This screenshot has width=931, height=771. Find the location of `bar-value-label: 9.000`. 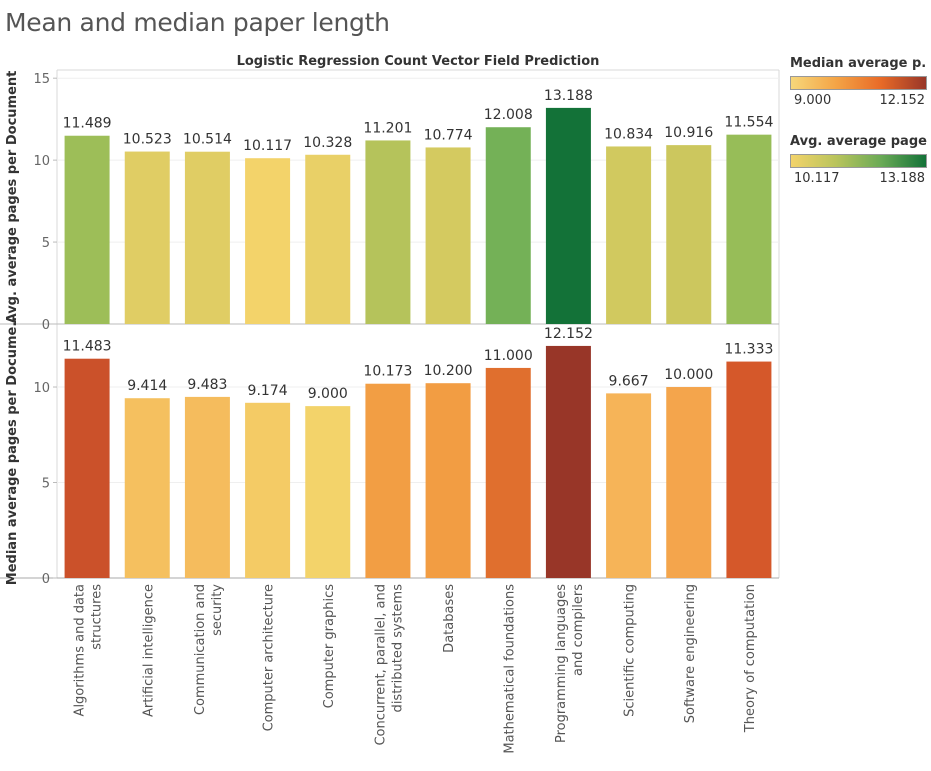

bar-value-label: 9.000 is located at coordinates (328, 394).